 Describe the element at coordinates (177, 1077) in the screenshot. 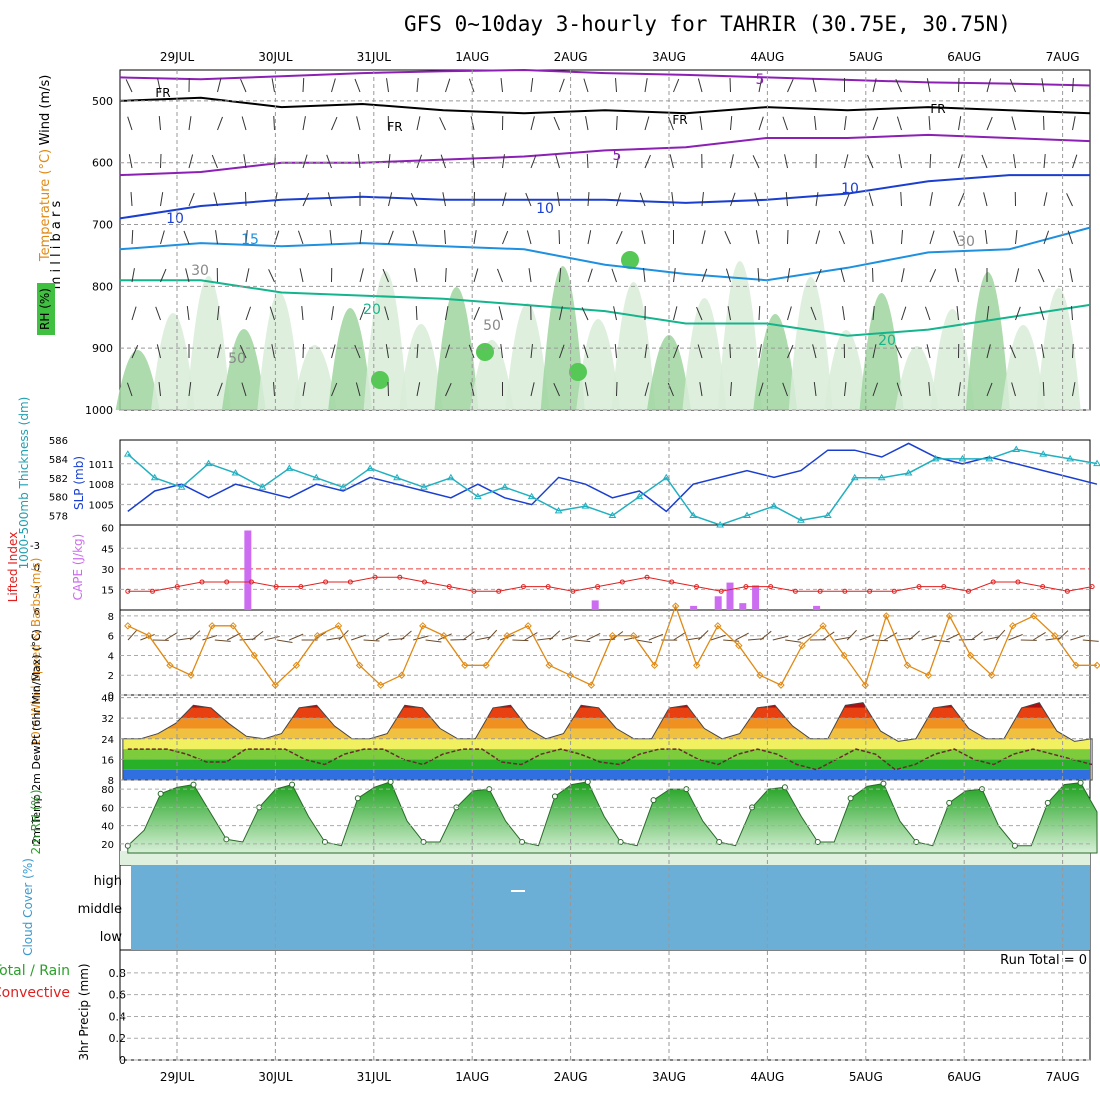

I see `date-label-bottom: 29JUL` at that location.